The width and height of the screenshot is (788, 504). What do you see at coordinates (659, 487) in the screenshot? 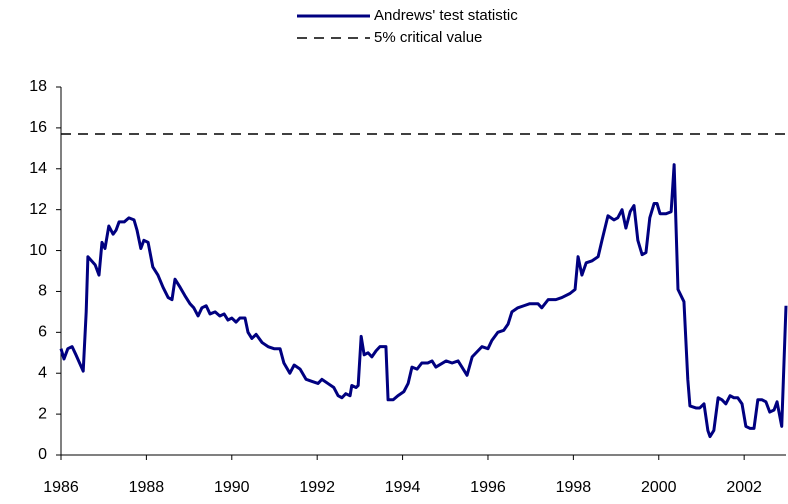
I see `x-tick-label: 2000` at bounding box center [659, 487].